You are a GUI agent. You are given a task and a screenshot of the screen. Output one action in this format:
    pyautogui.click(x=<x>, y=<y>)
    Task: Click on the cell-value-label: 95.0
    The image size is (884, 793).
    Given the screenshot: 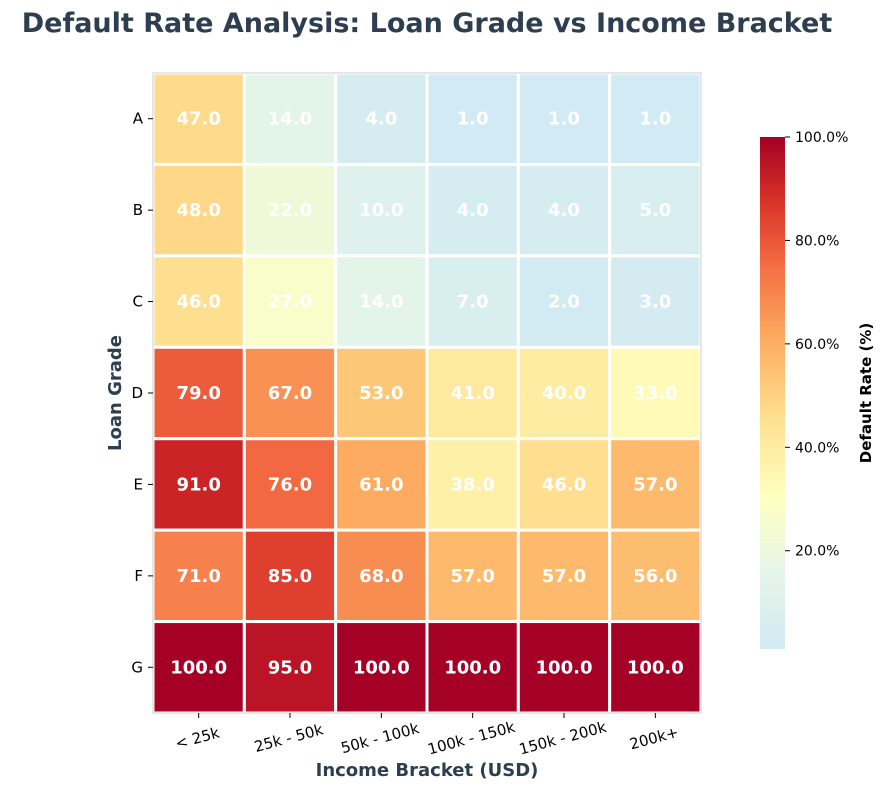 What is the action you would take?
    pyautogui.click(x=290, y=667)
    